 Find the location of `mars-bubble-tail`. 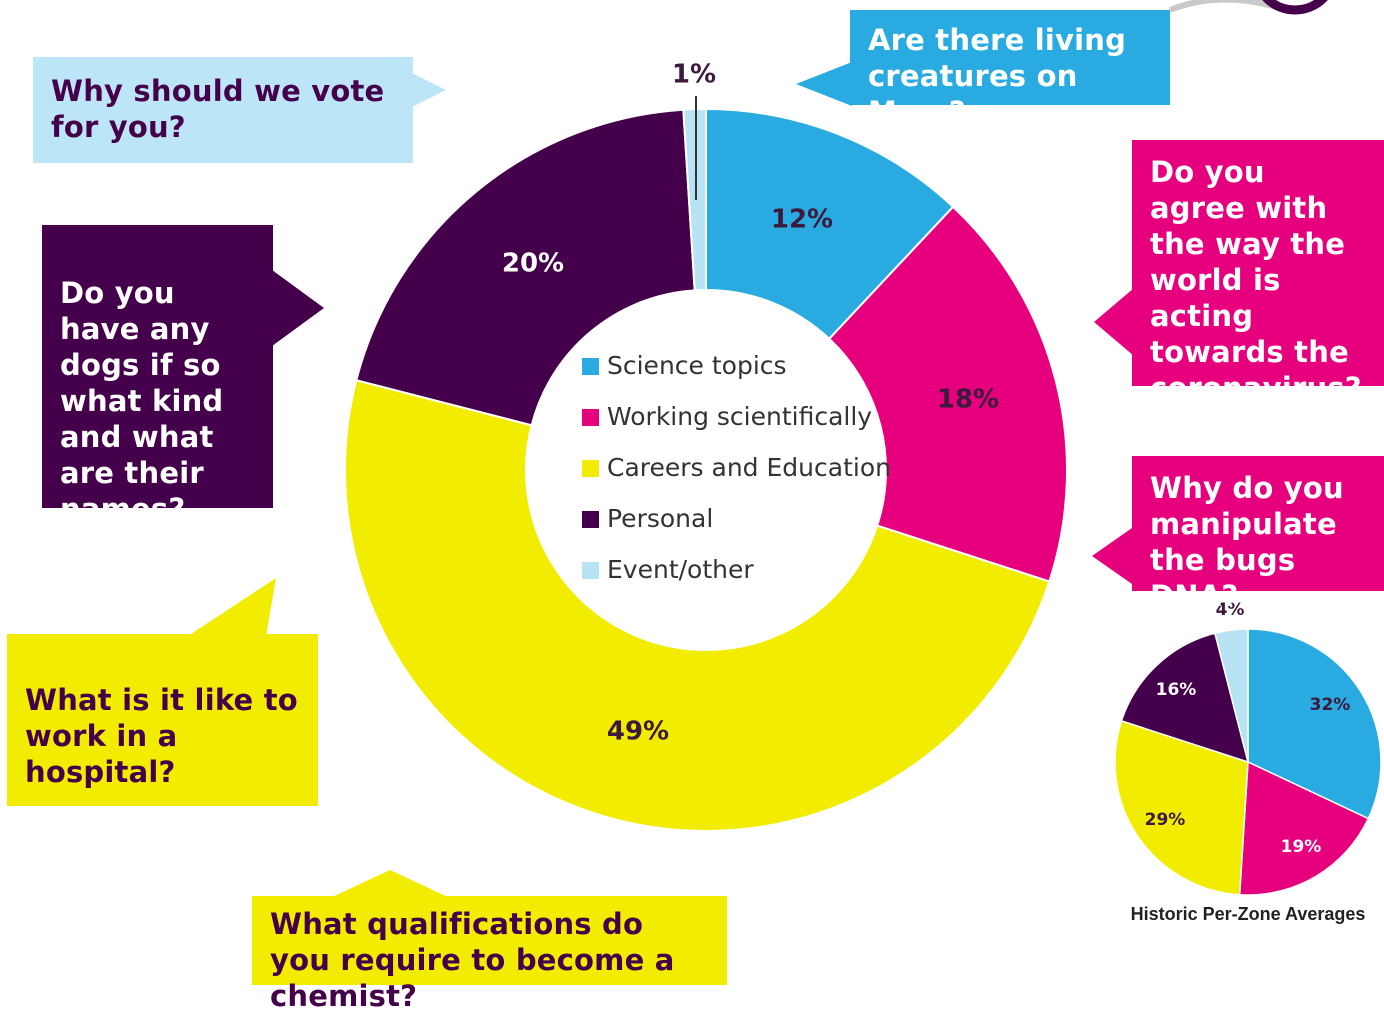

mars-bubble-tail is located at coordinates (824, 84).